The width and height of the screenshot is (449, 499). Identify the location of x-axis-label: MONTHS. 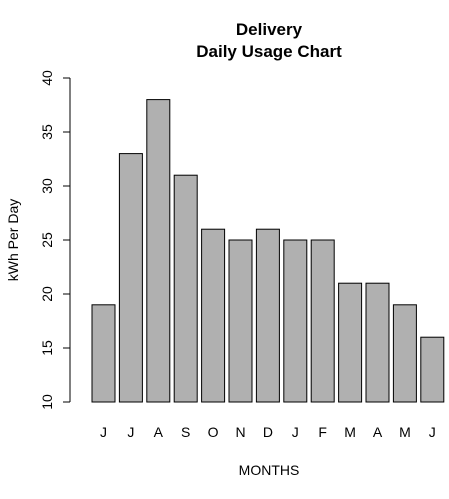
(269, 470).